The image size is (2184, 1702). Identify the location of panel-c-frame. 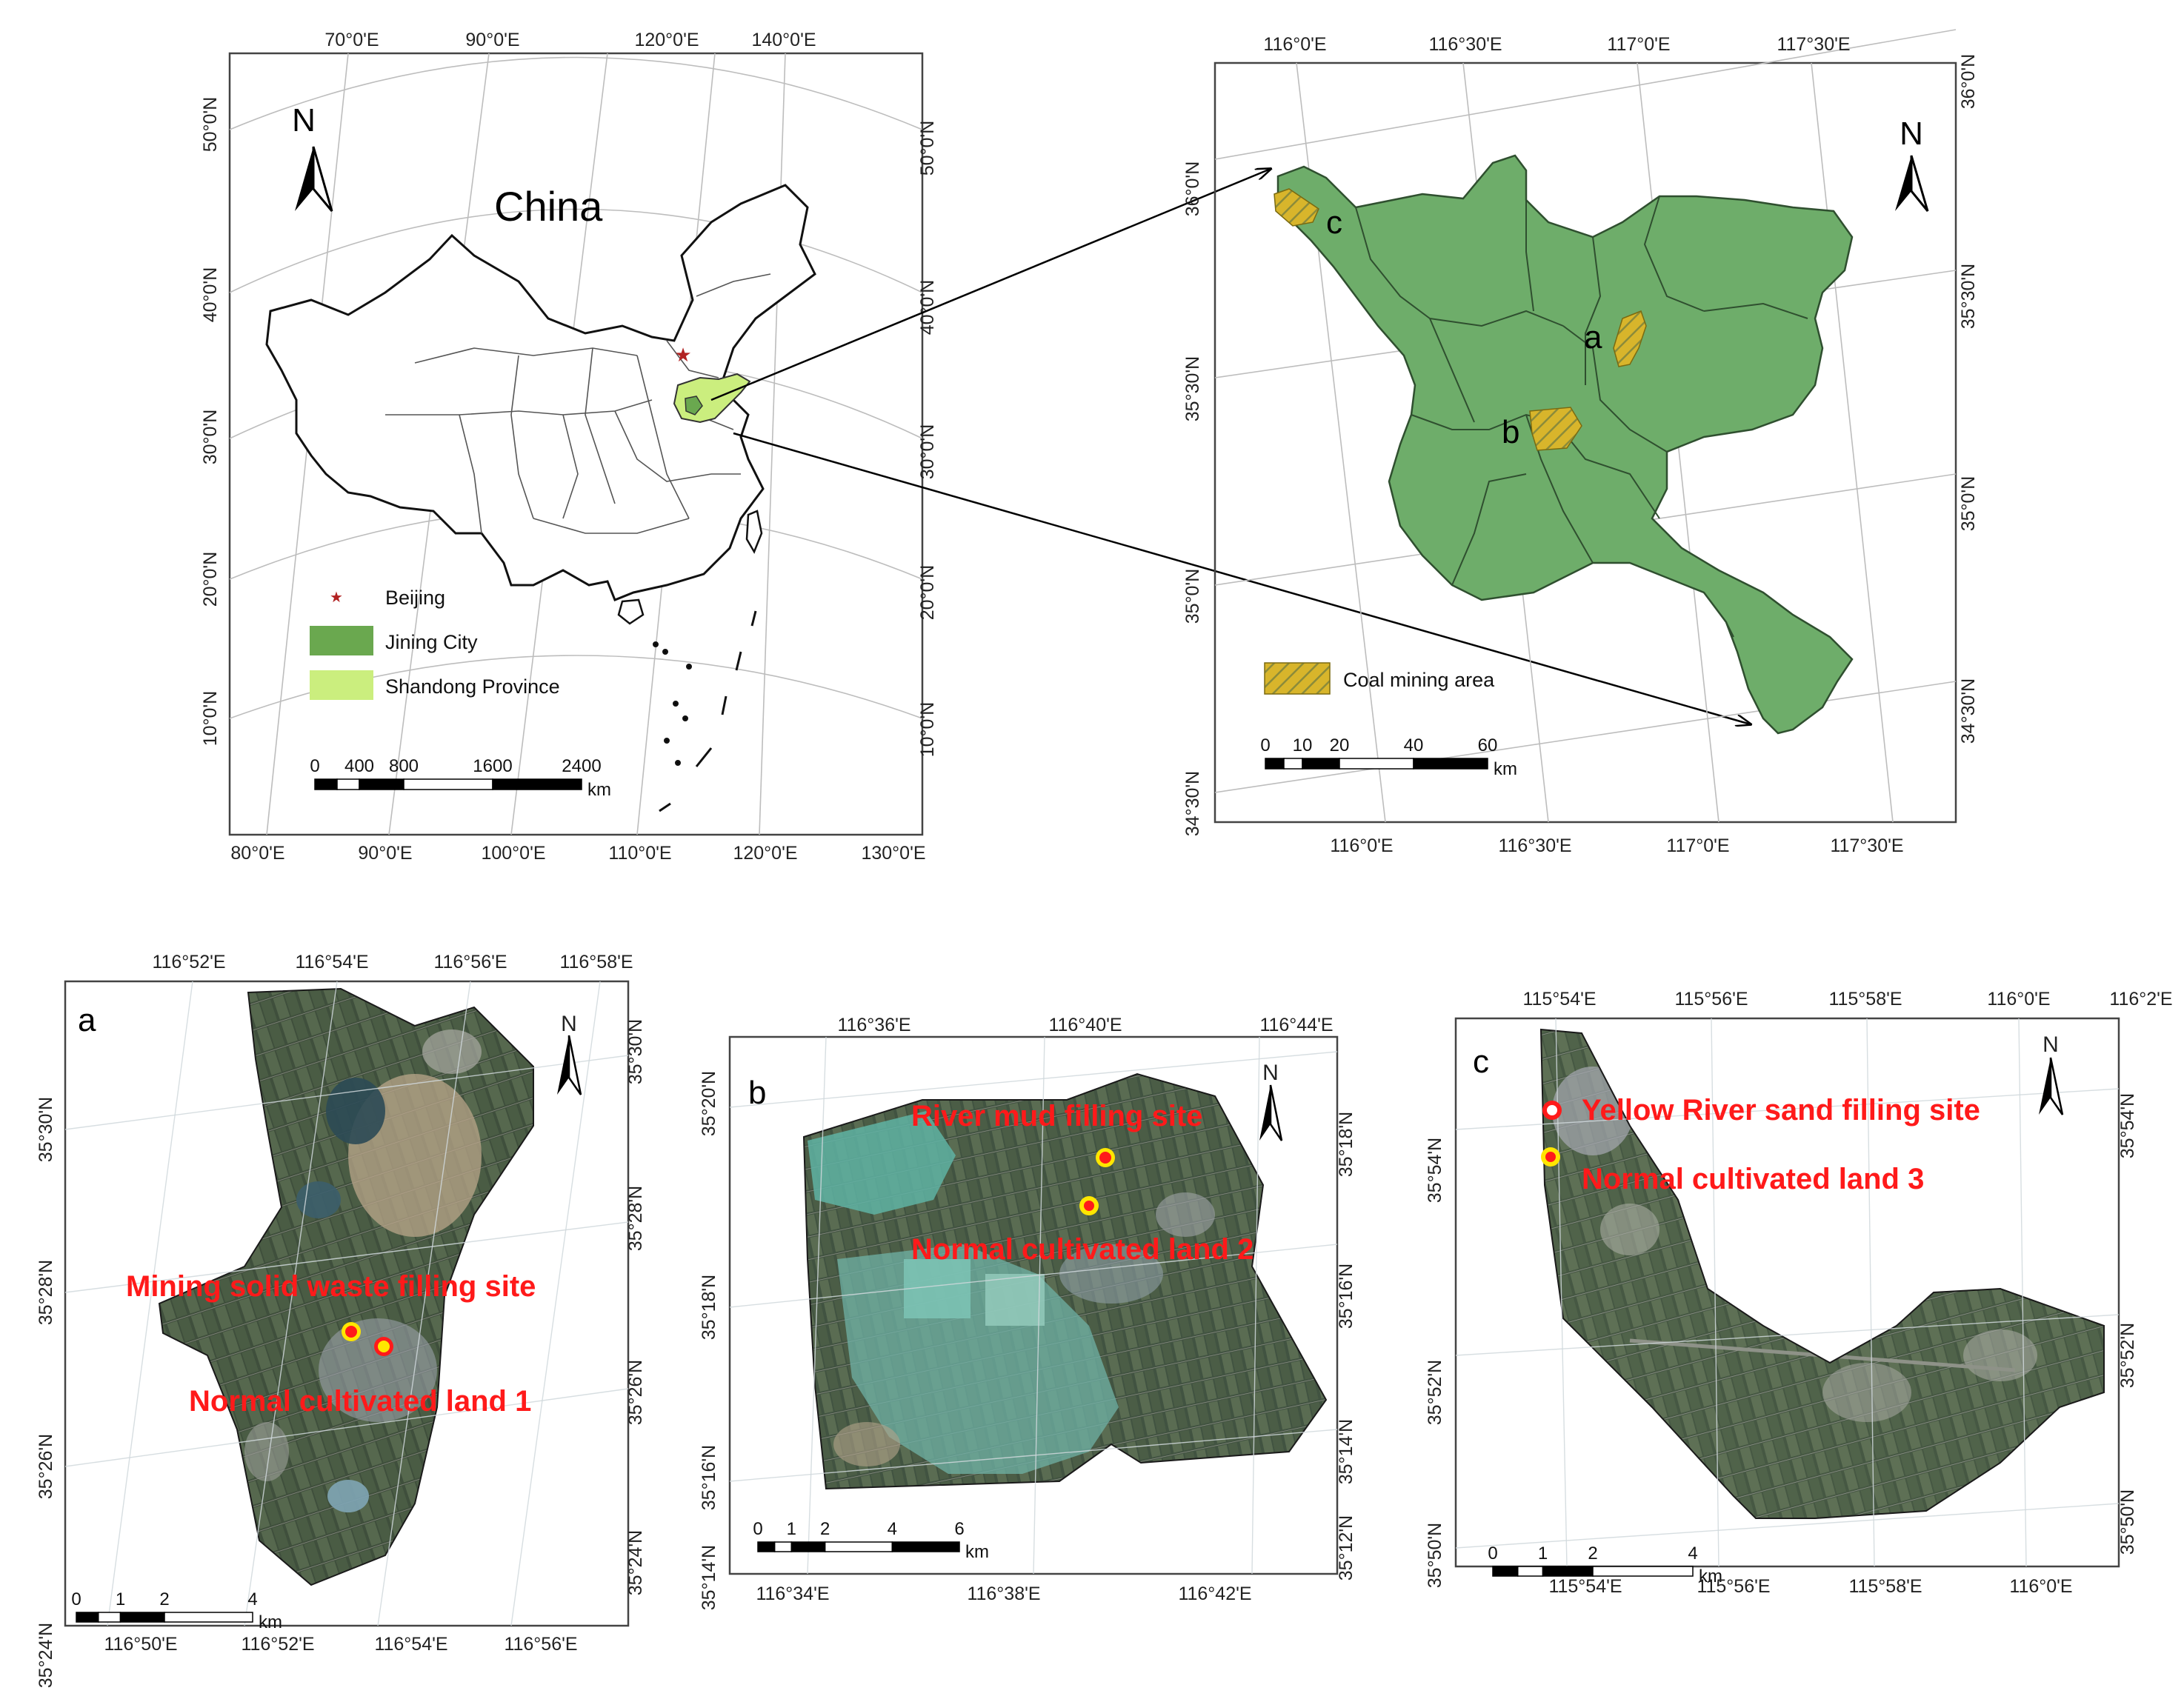
(1787, 1292).